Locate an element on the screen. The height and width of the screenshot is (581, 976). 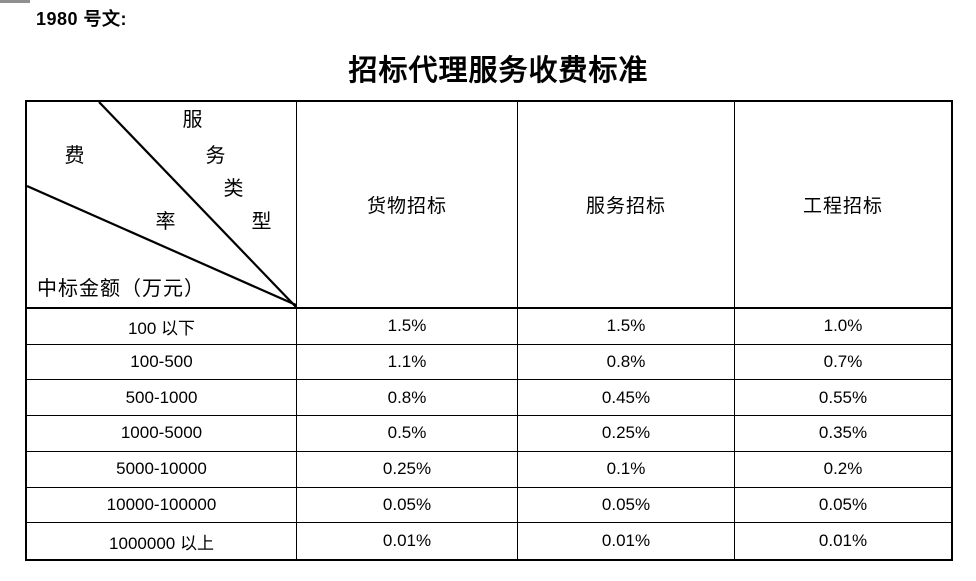
value-cell: 0.45% is located at coordinates (626, 398).